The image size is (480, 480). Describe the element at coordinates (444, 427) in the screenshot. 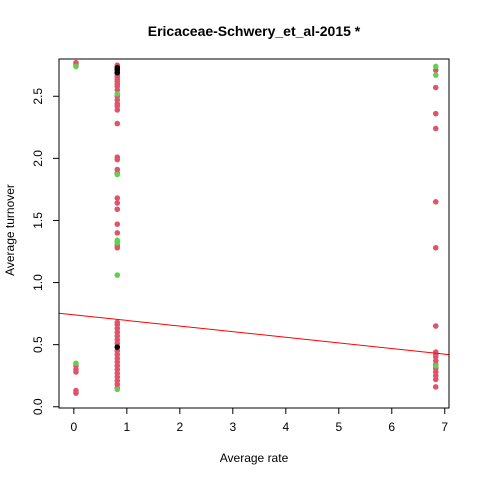

I see `x-tick-label: 7` at that location.